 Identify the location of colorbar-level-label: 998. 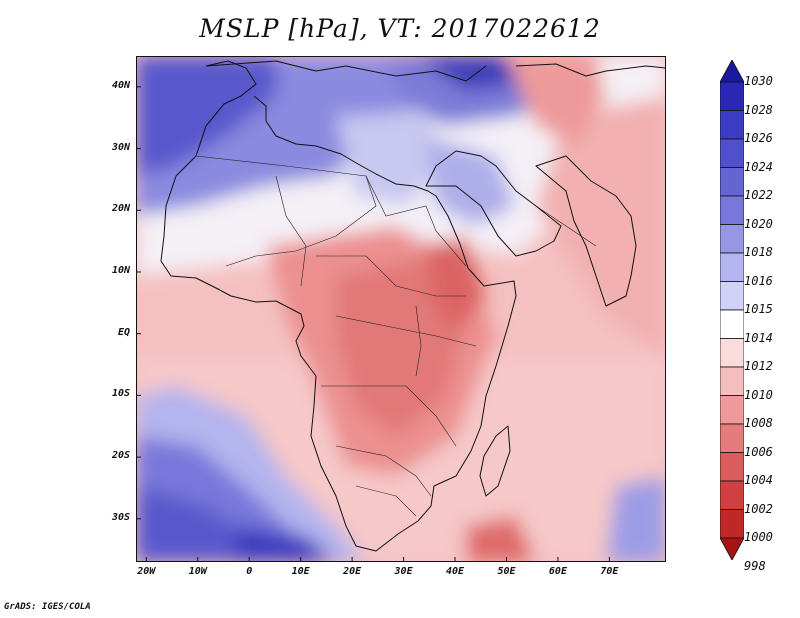
(755, 565).